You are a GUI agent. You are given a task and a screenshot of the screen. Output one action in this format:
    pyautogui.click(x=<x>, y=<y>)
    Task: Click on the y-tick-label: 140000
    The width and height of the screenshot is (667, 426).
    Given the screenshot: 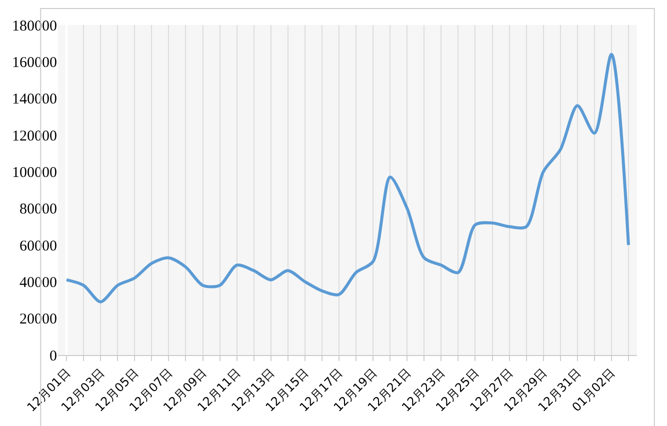 What is the action you would take?
    pyautogui.click(x=34, y=100)
    